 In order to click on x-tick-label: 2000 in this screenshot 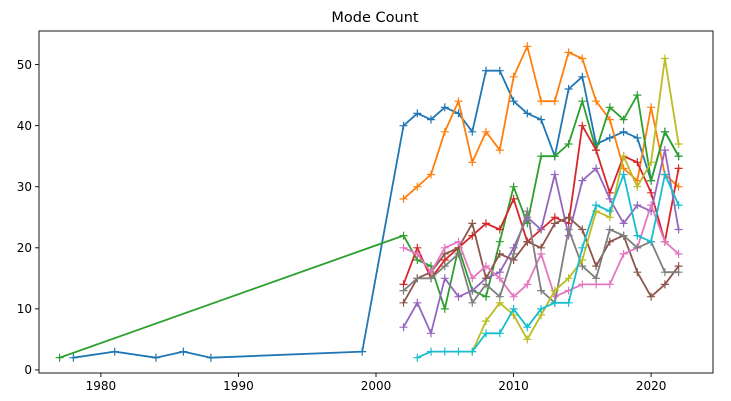, I will do `click(376, 386)`.